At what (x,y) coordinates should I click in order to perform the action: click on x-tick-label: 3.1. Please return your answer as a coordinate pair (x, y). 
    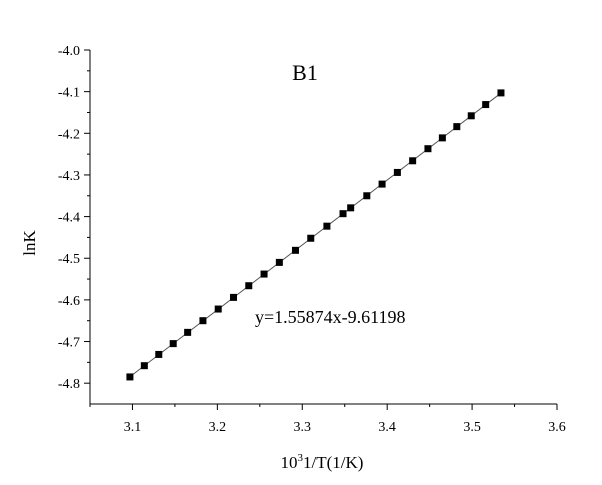
    Looking at the image, I should click on (133, 427).